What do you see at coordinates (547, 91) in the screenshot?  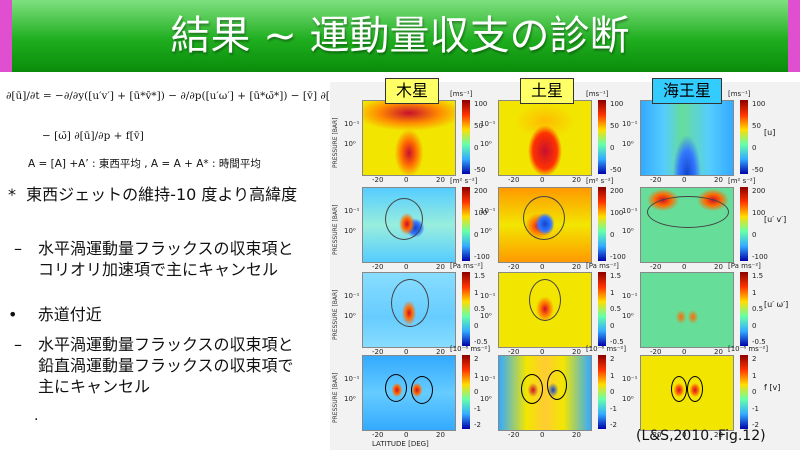 I see `label-saturn: 土星` at bounding box center [547, 91].